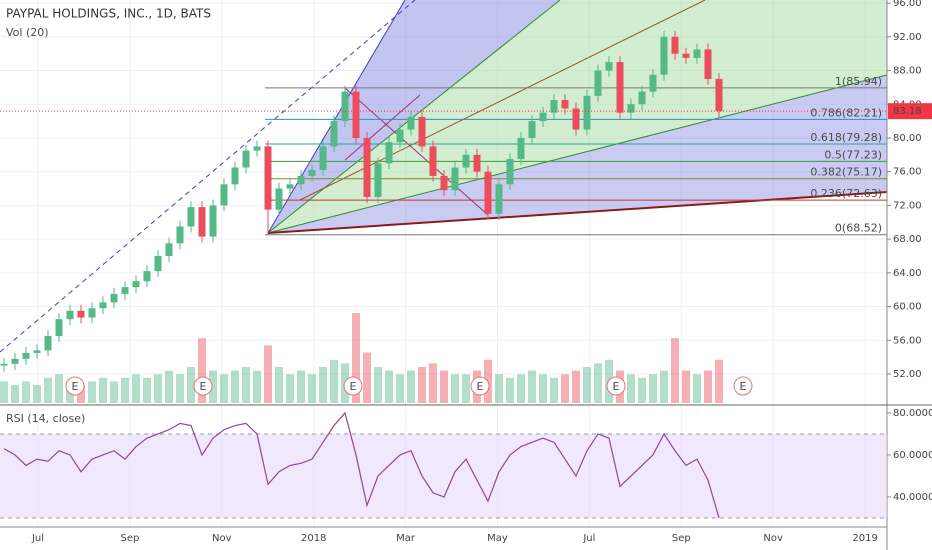 The width and height of the screenshot is (932, 550). Describe the element at coordinates (858, 228) in the screenshot. I see `fib-label: 0(68.52)` at that location.